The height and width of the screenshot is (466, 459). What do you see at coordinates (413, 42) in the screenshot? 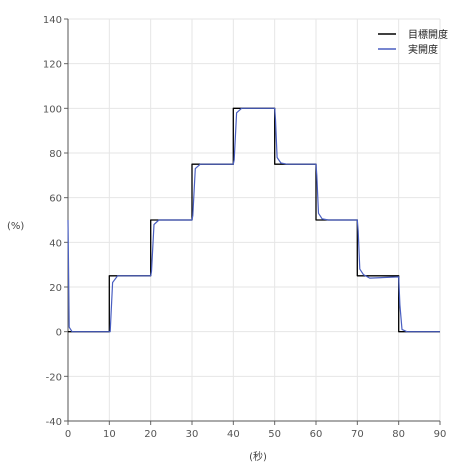
I see `legend: 目標開度 実開度` at bounding box center [413, 42].